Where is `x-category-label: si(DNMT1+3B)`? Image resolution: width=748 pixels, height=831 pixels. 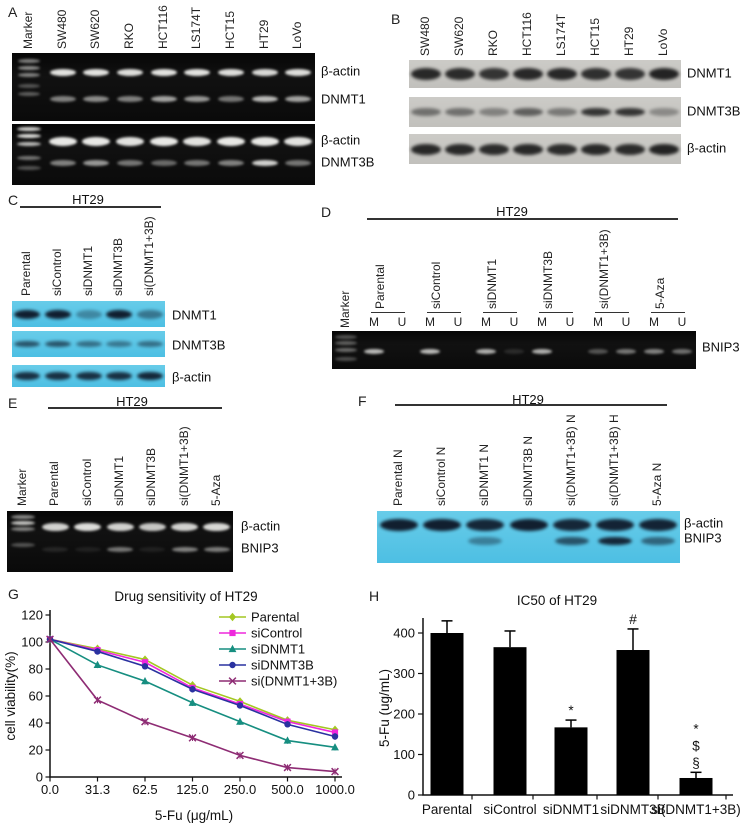
x-category-label: si(DNMT1+3B) is located at coordinates (696, 809).